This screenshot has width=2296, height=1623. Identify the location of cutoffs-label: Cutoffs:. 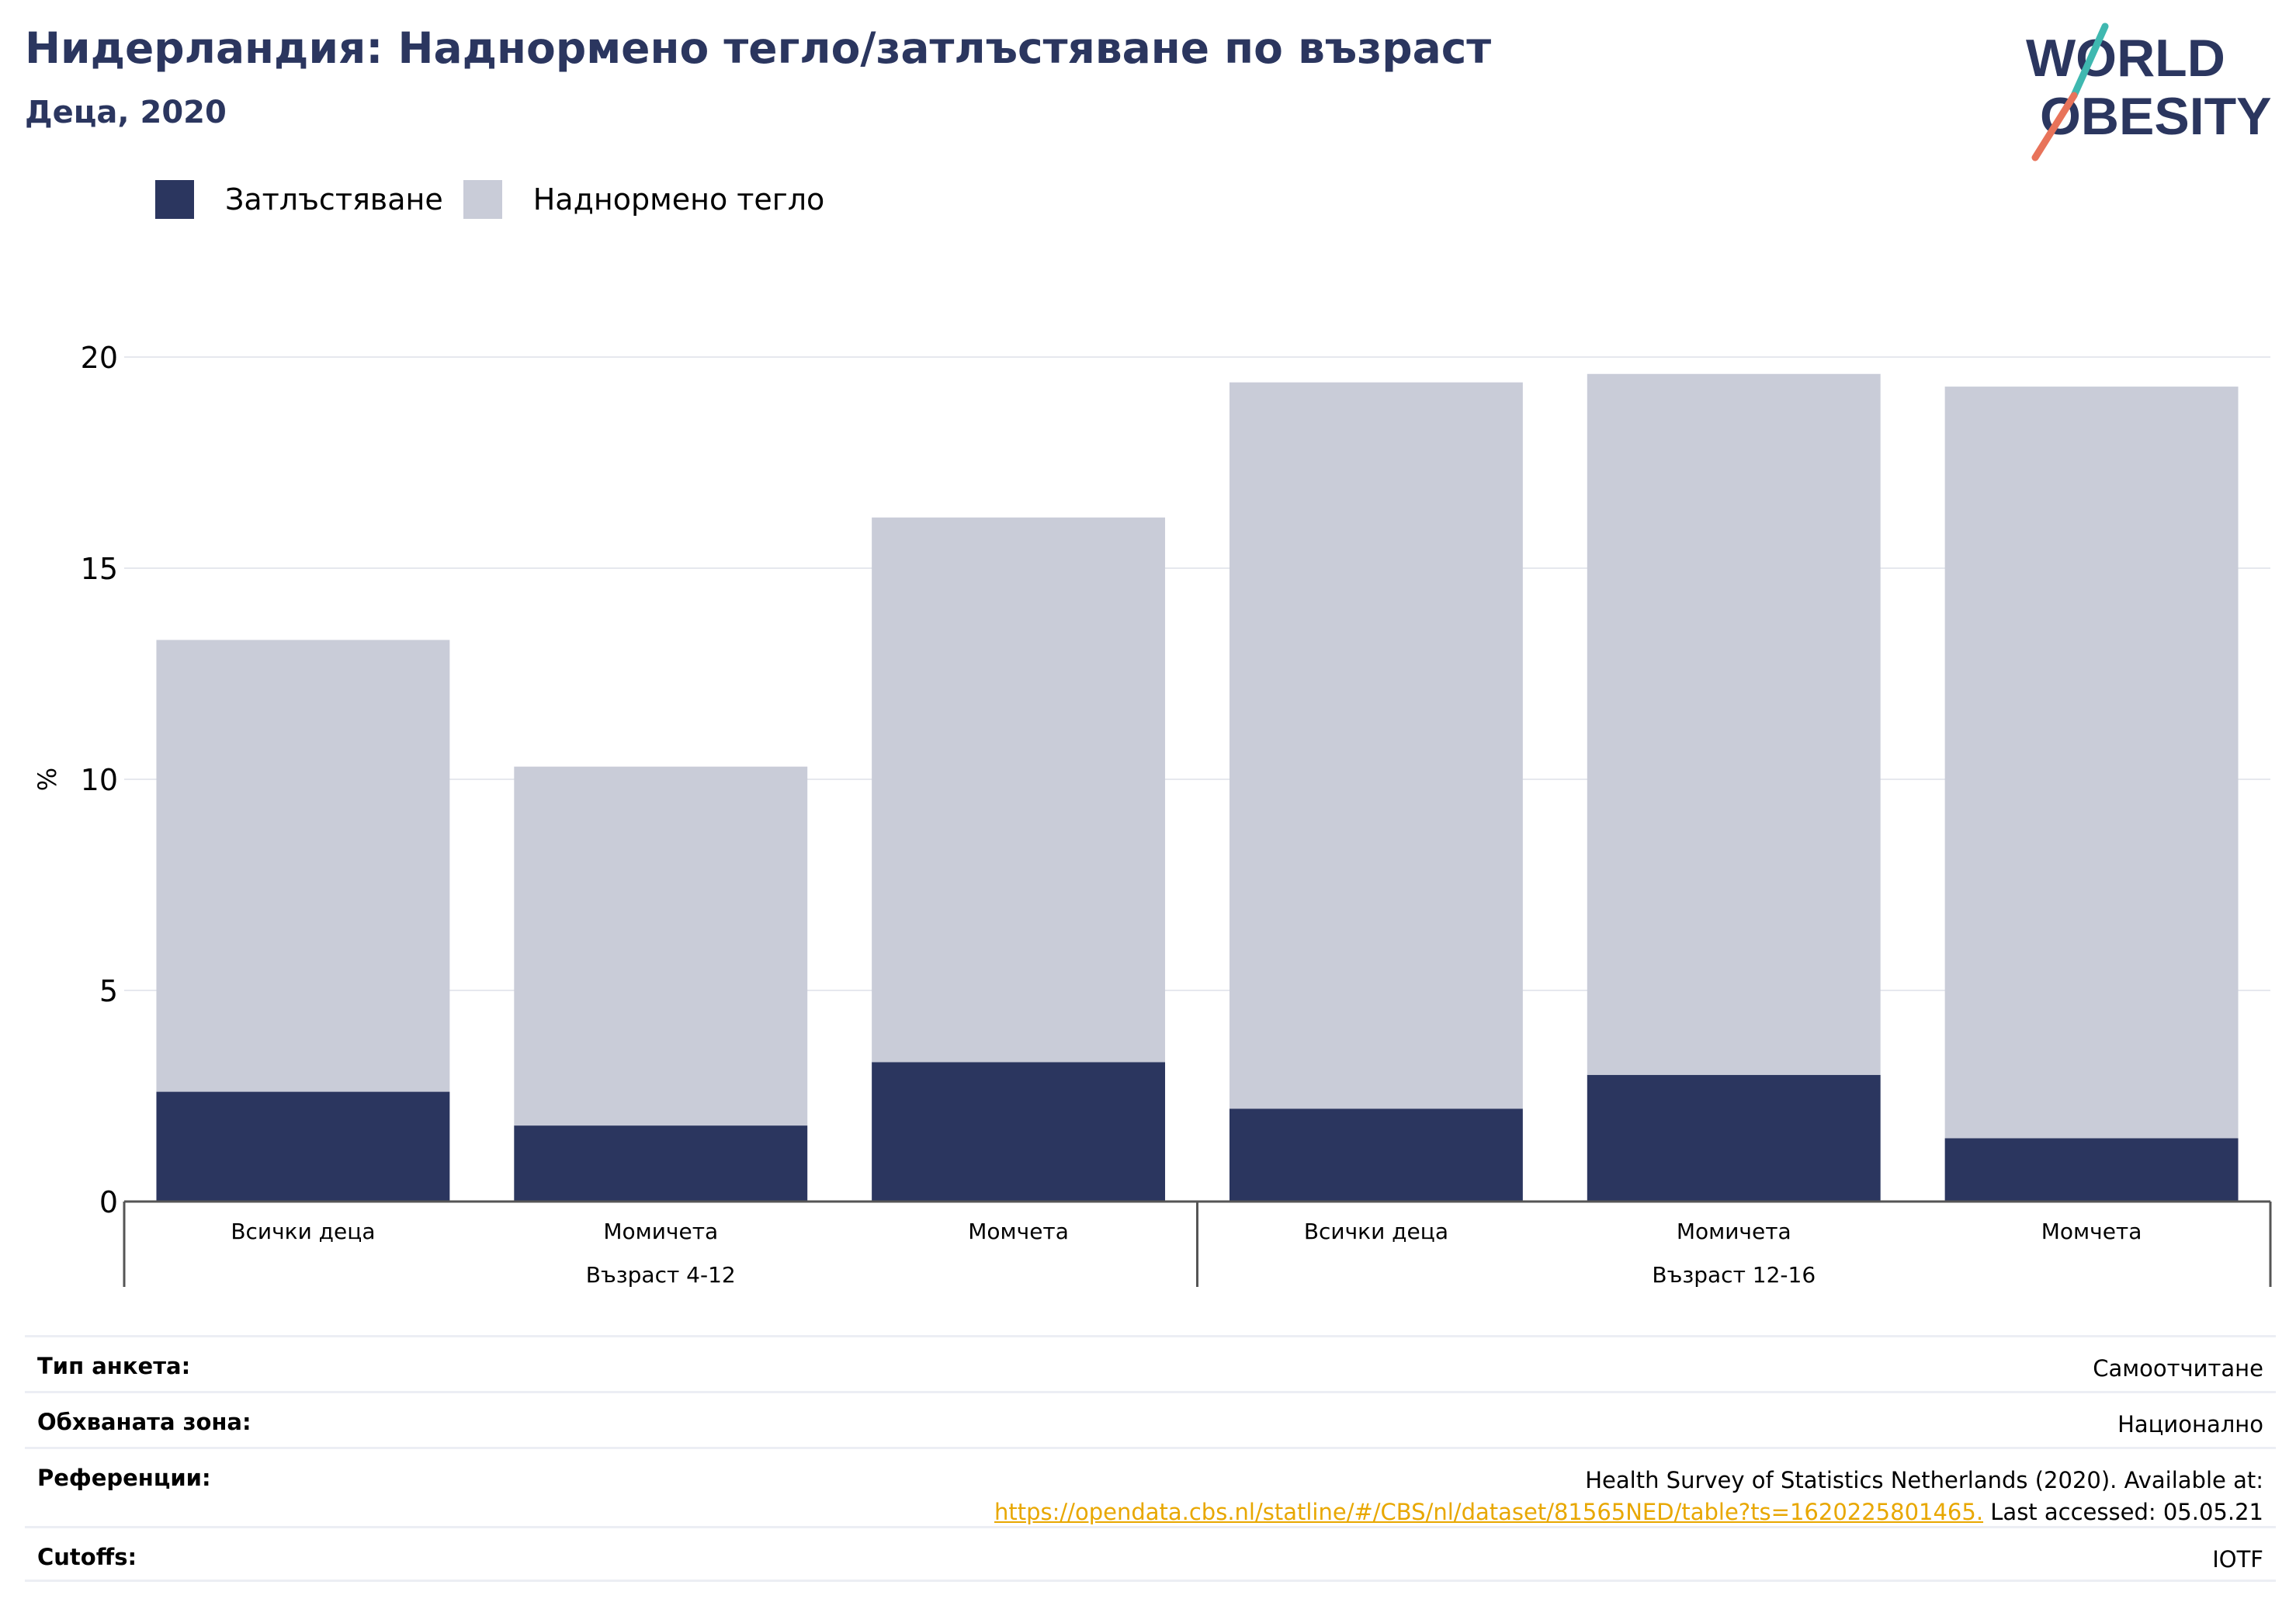
(87, 1557).